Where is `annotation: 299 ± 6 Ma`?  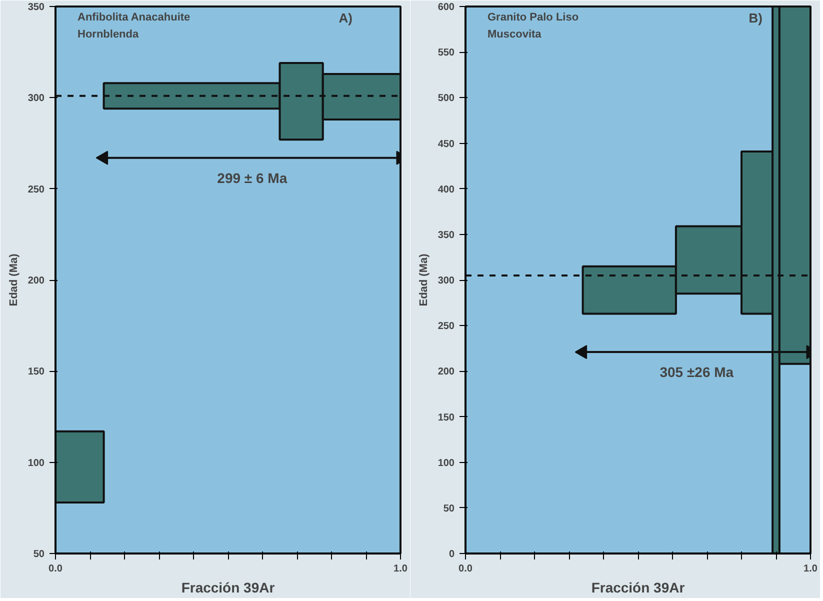
annotation: 299 ± 6 Ma is located at coordinates (252, 178).